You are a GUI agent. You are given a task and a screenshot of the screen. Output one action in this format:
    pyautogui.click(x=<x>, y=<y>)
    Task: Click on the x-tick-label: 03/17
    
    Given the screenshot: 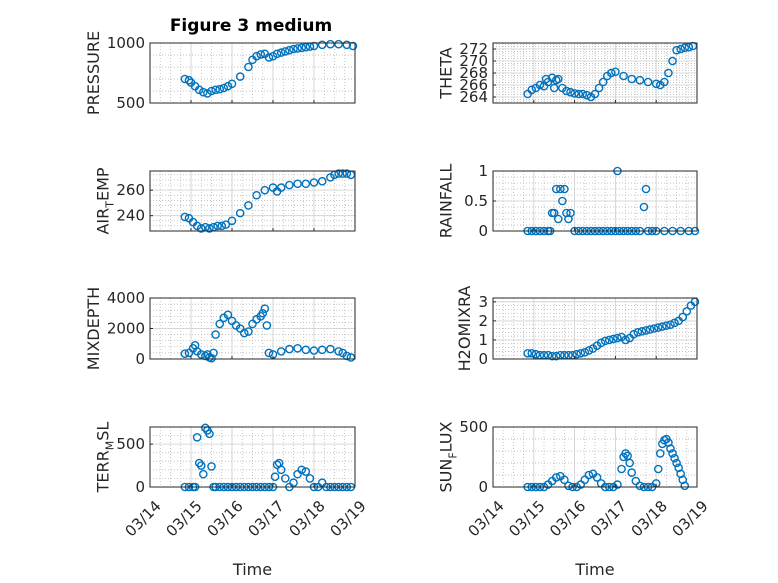 What is the action you would take?
    pyautogui.click(x=608, y=518)
    